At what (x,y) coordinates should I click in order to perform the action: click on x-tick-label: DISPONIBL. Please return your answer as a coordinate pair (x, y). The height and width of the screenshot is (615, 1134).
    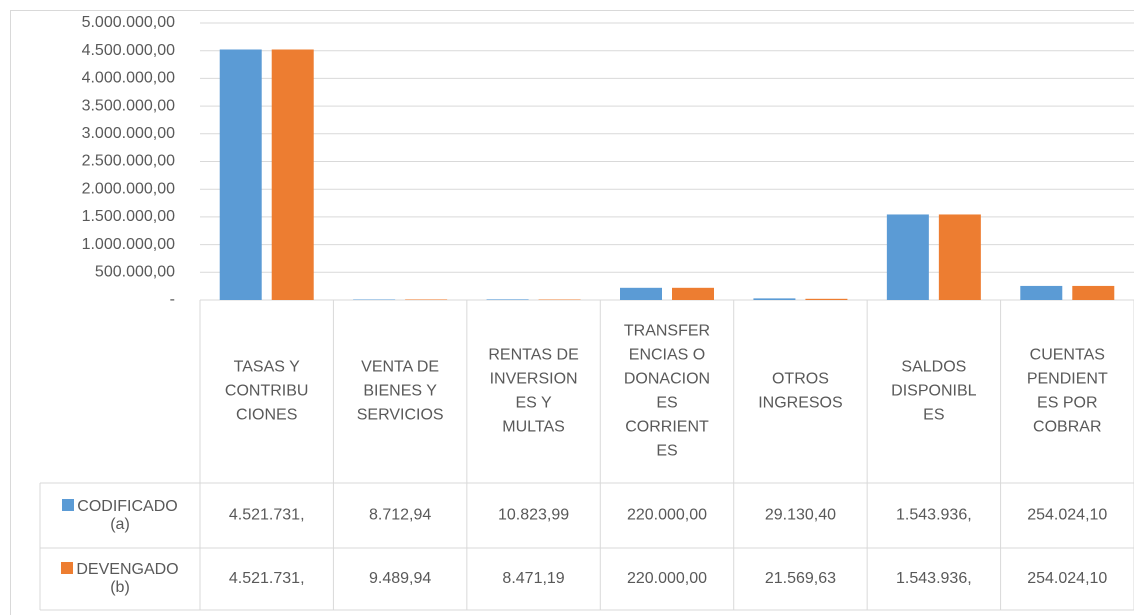
    Looking at the image, I should click on (933, 391).